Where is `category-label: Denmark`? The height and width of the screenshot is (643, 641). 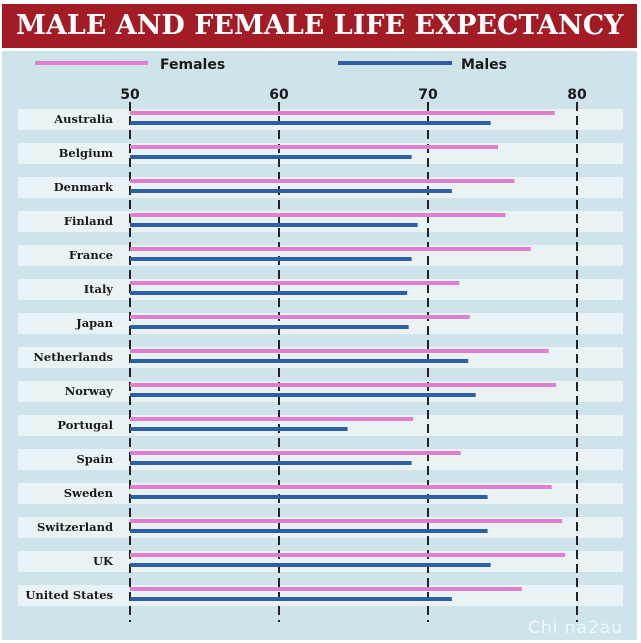
category-label: Denmark is located at coordinates (84, 187).